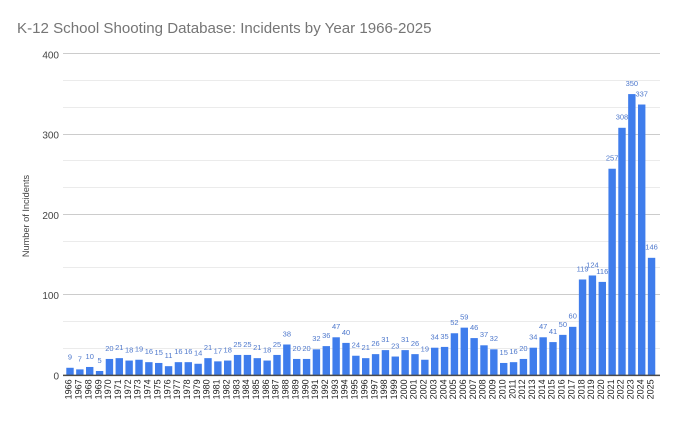 Image resolution: width=680 pixels, height=421 pixels. Describe the element at coordinates (512, 388) in the screenshot. I see `svg-text: 2011` at that location.